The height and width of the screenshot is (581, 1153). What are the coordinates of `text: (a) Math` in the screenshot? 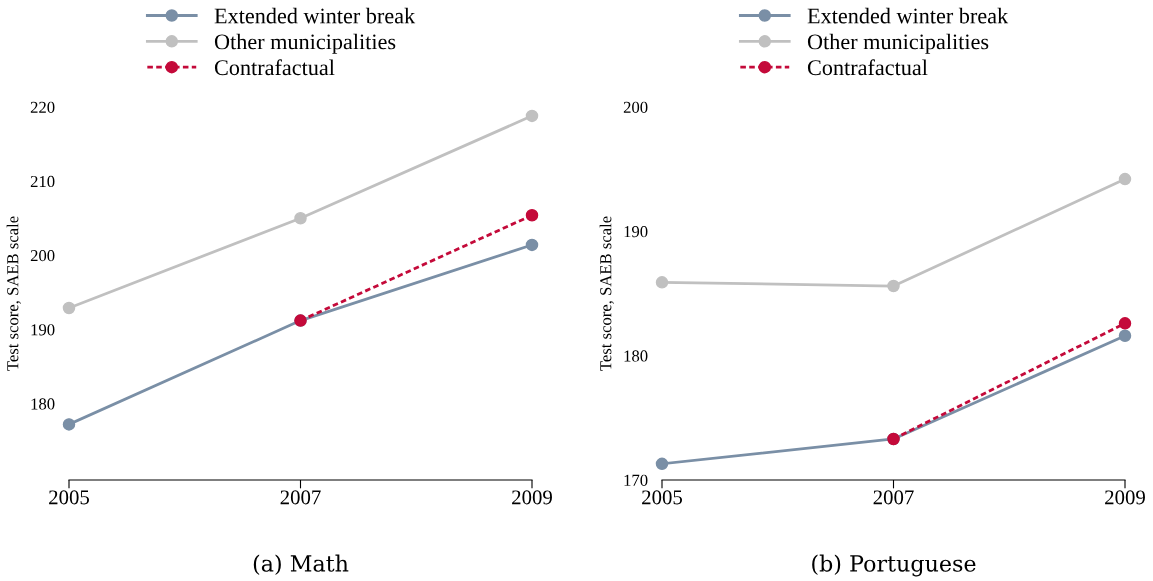 It's located at (301, 564).